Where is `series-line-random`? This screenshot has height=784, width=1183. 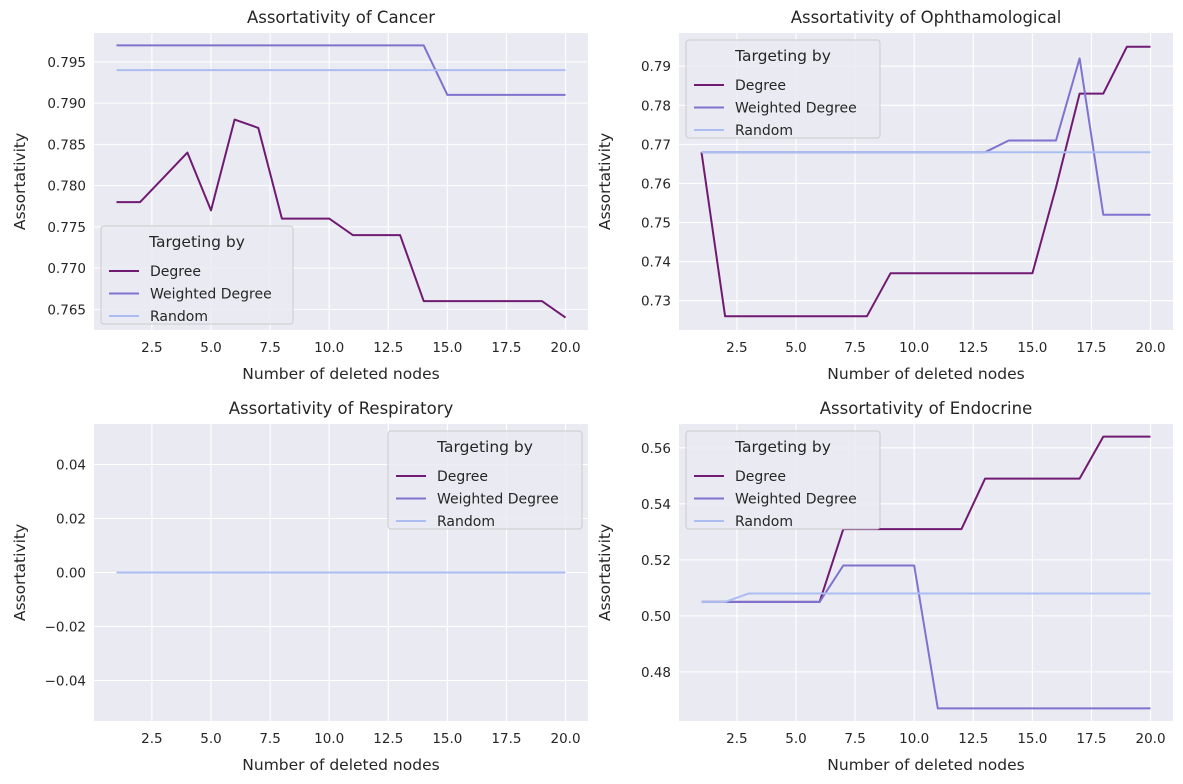 series-line-random is located at coordinates (926, 597).